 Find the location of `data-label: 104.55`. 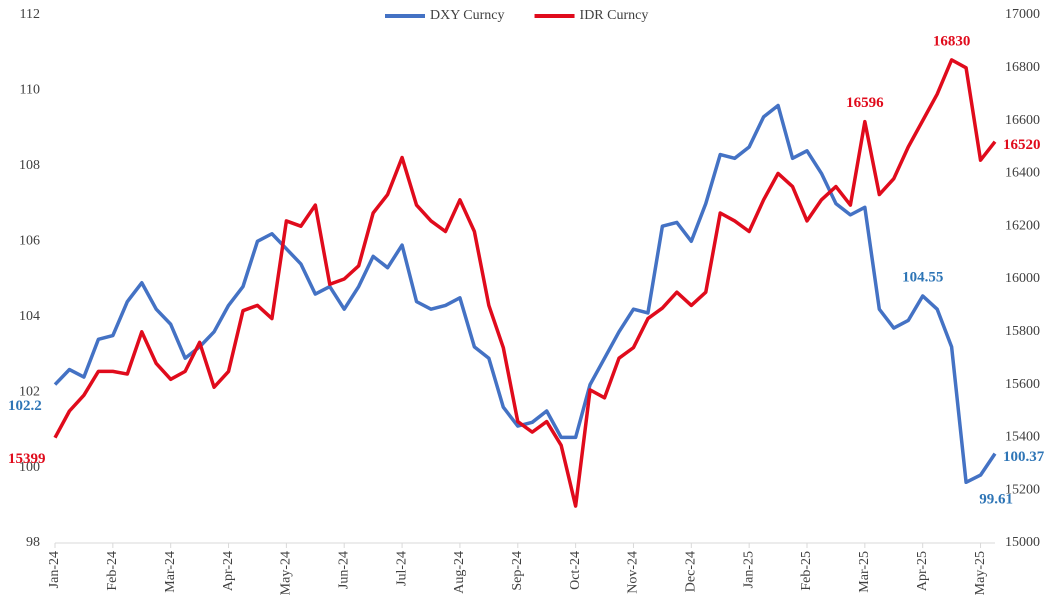

data-label: 104.55 is located at coordinates (922, 277).